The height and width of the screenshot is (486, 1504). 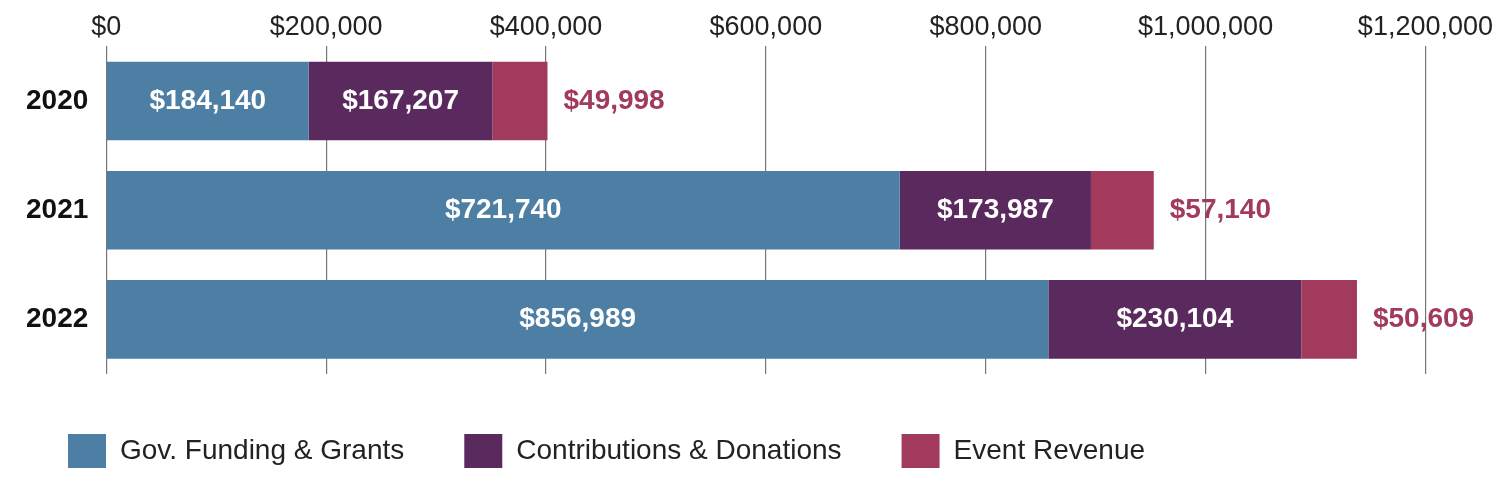 What do you see at coordinates (1049, 449) in the screenshot?
I see `legend-label: Event Revenue` at bounding box center [1049, 449].